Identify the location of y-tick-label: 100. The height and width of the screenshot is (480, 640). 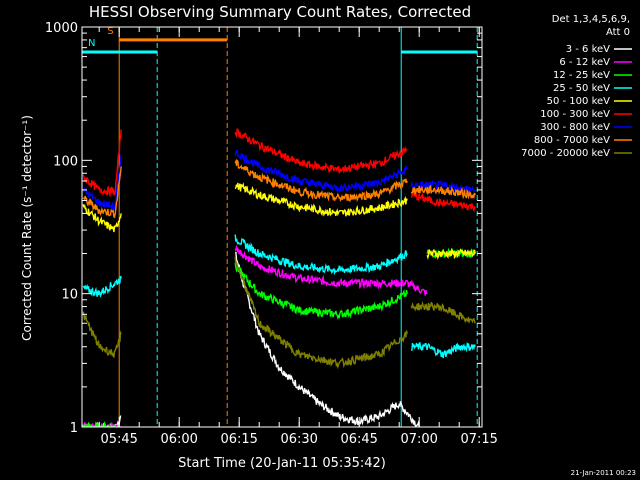
(65, 161).